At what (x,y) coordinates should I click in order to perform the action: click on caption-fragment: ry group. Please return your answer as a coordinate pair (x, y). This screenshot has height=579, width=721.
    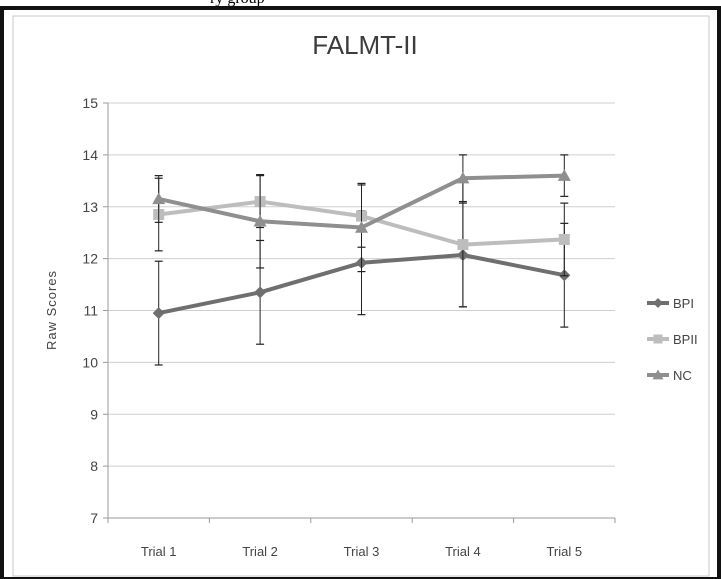
    Looking at the image, I should click on (360, 8).